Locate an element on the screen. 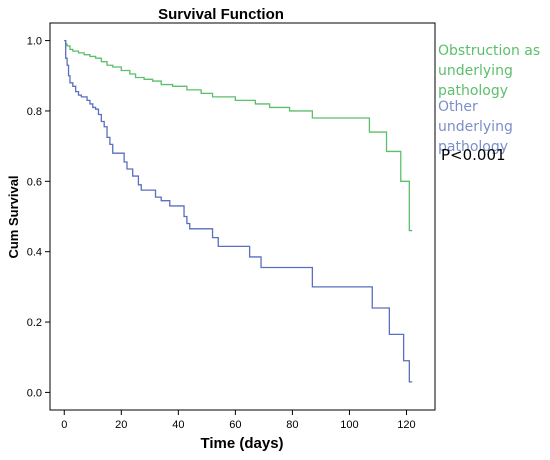 Image resolution: width=550 pixels, height=460 pixels. legend-item-obstruction: Obstruction as underlying pathology is located at coordinates (489, 71).